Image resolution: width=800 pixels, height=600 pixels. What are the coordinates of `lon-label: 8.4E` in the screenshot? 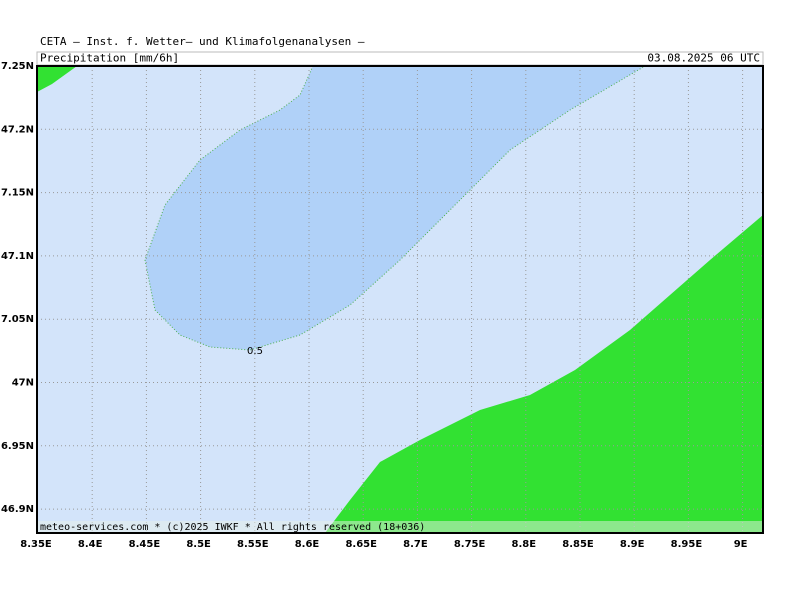 It's located at (90, 544).